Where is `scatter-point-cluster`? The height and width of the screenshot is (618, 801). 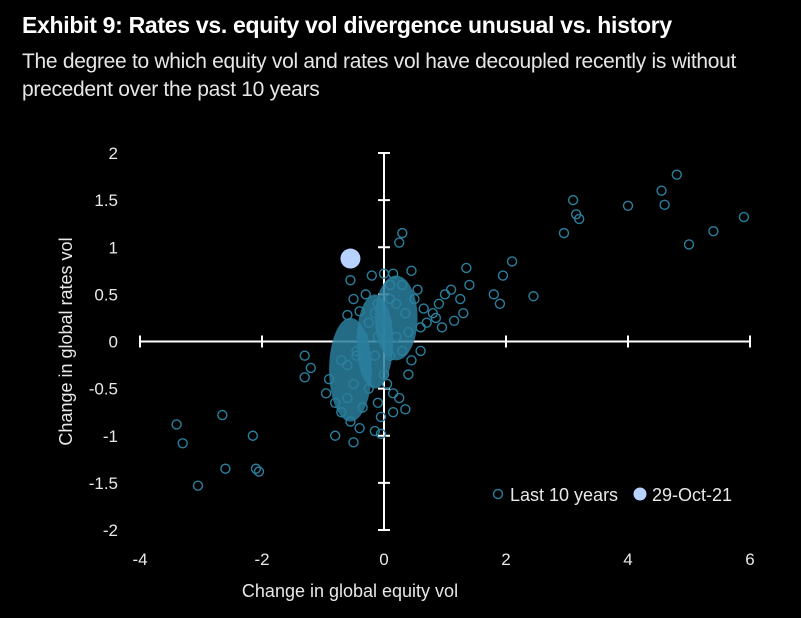
scatter-point-cluster is located at coordinates (375, 341).